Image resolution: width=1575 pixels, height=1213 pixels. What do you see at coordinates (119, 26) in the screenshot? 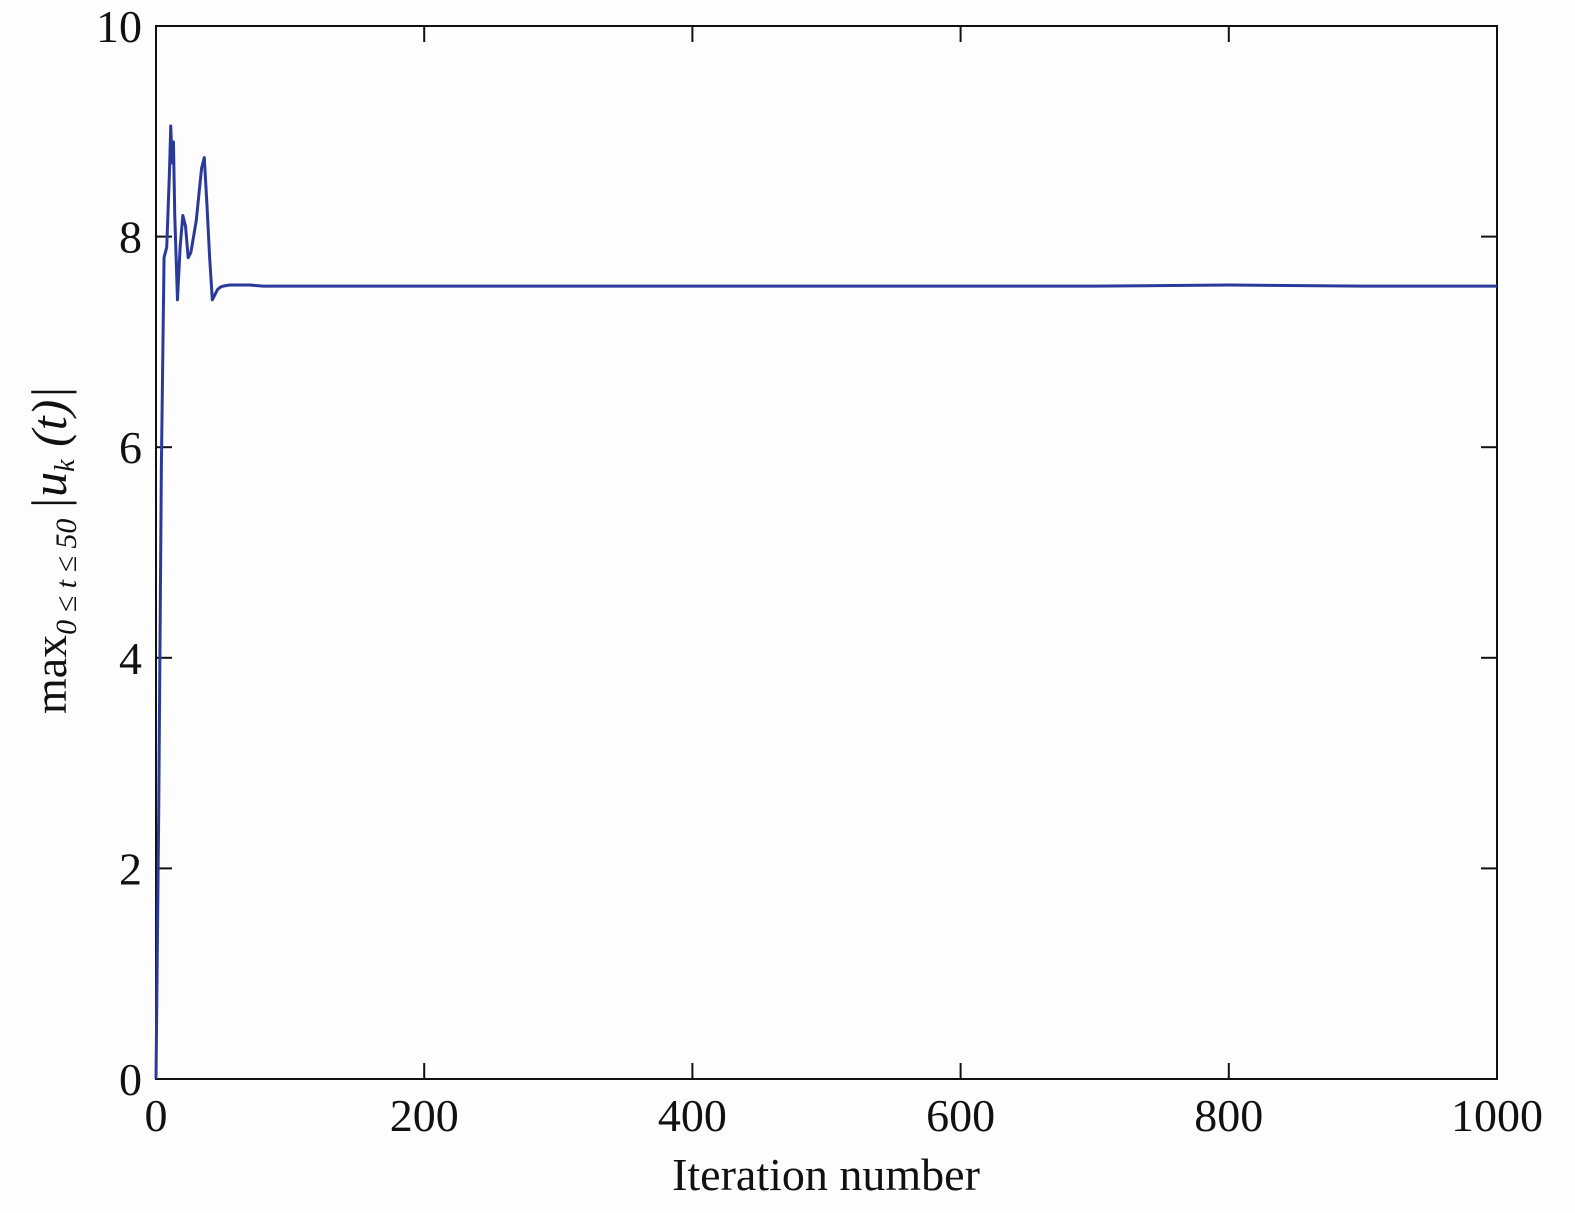
I see `y-tick-label: 10` at bounding box center [119, 26].